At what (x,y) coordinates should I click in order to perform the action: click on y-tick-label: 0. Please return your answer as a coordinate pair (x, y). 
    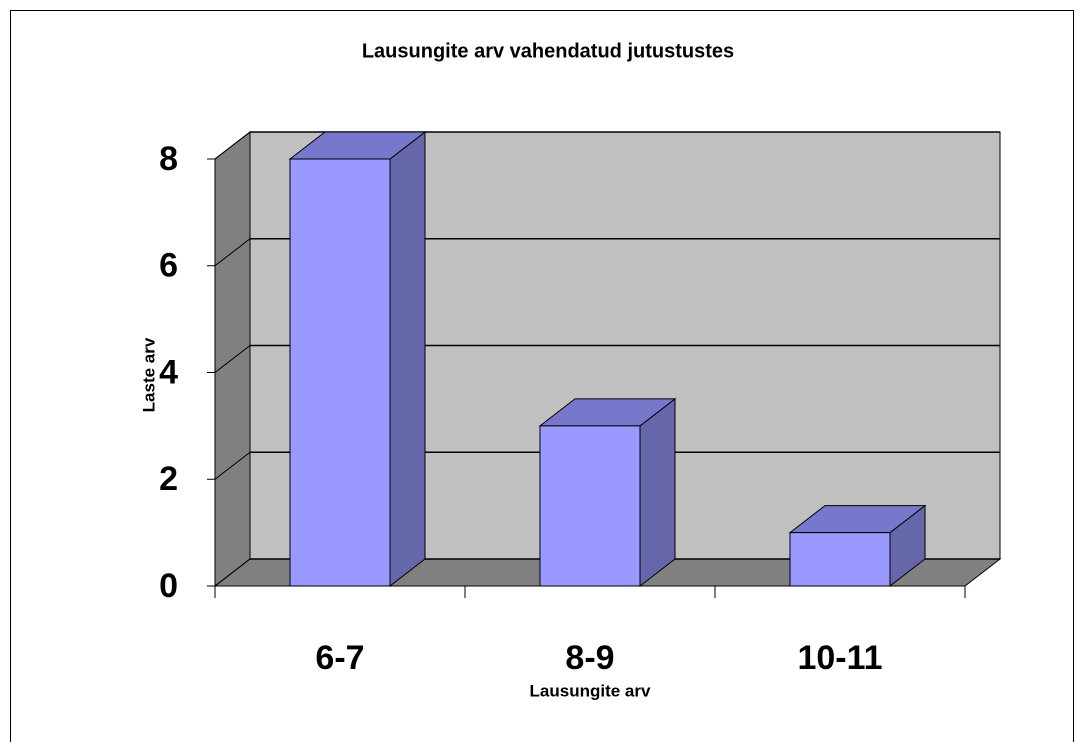
    Looking at the image, I should click on (168, 586).